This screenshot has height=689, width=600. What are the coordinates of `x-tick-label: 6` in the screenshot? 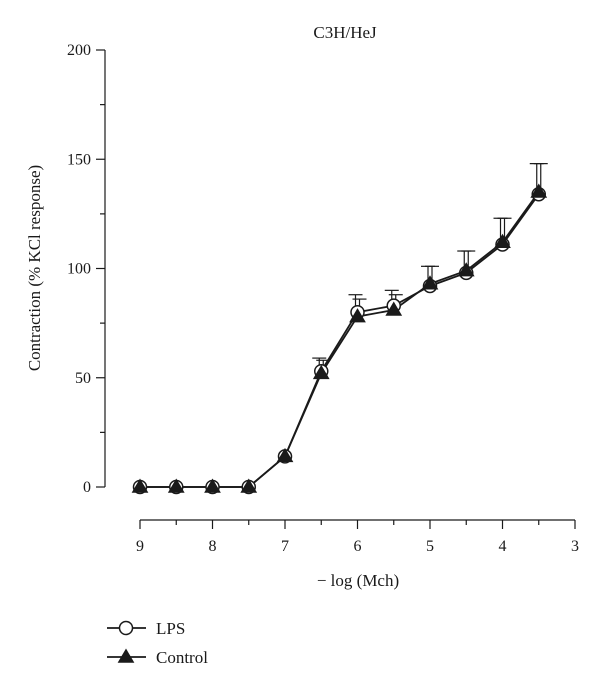 It's located at (358, 546).